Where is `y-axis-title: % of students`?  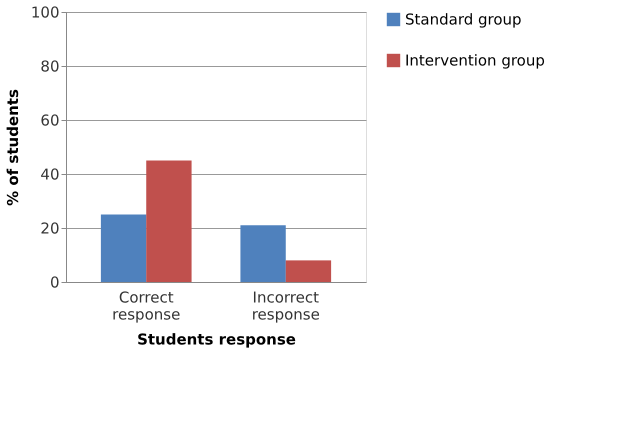 y-axis-title: % of students is located at coordinates (13, 147).